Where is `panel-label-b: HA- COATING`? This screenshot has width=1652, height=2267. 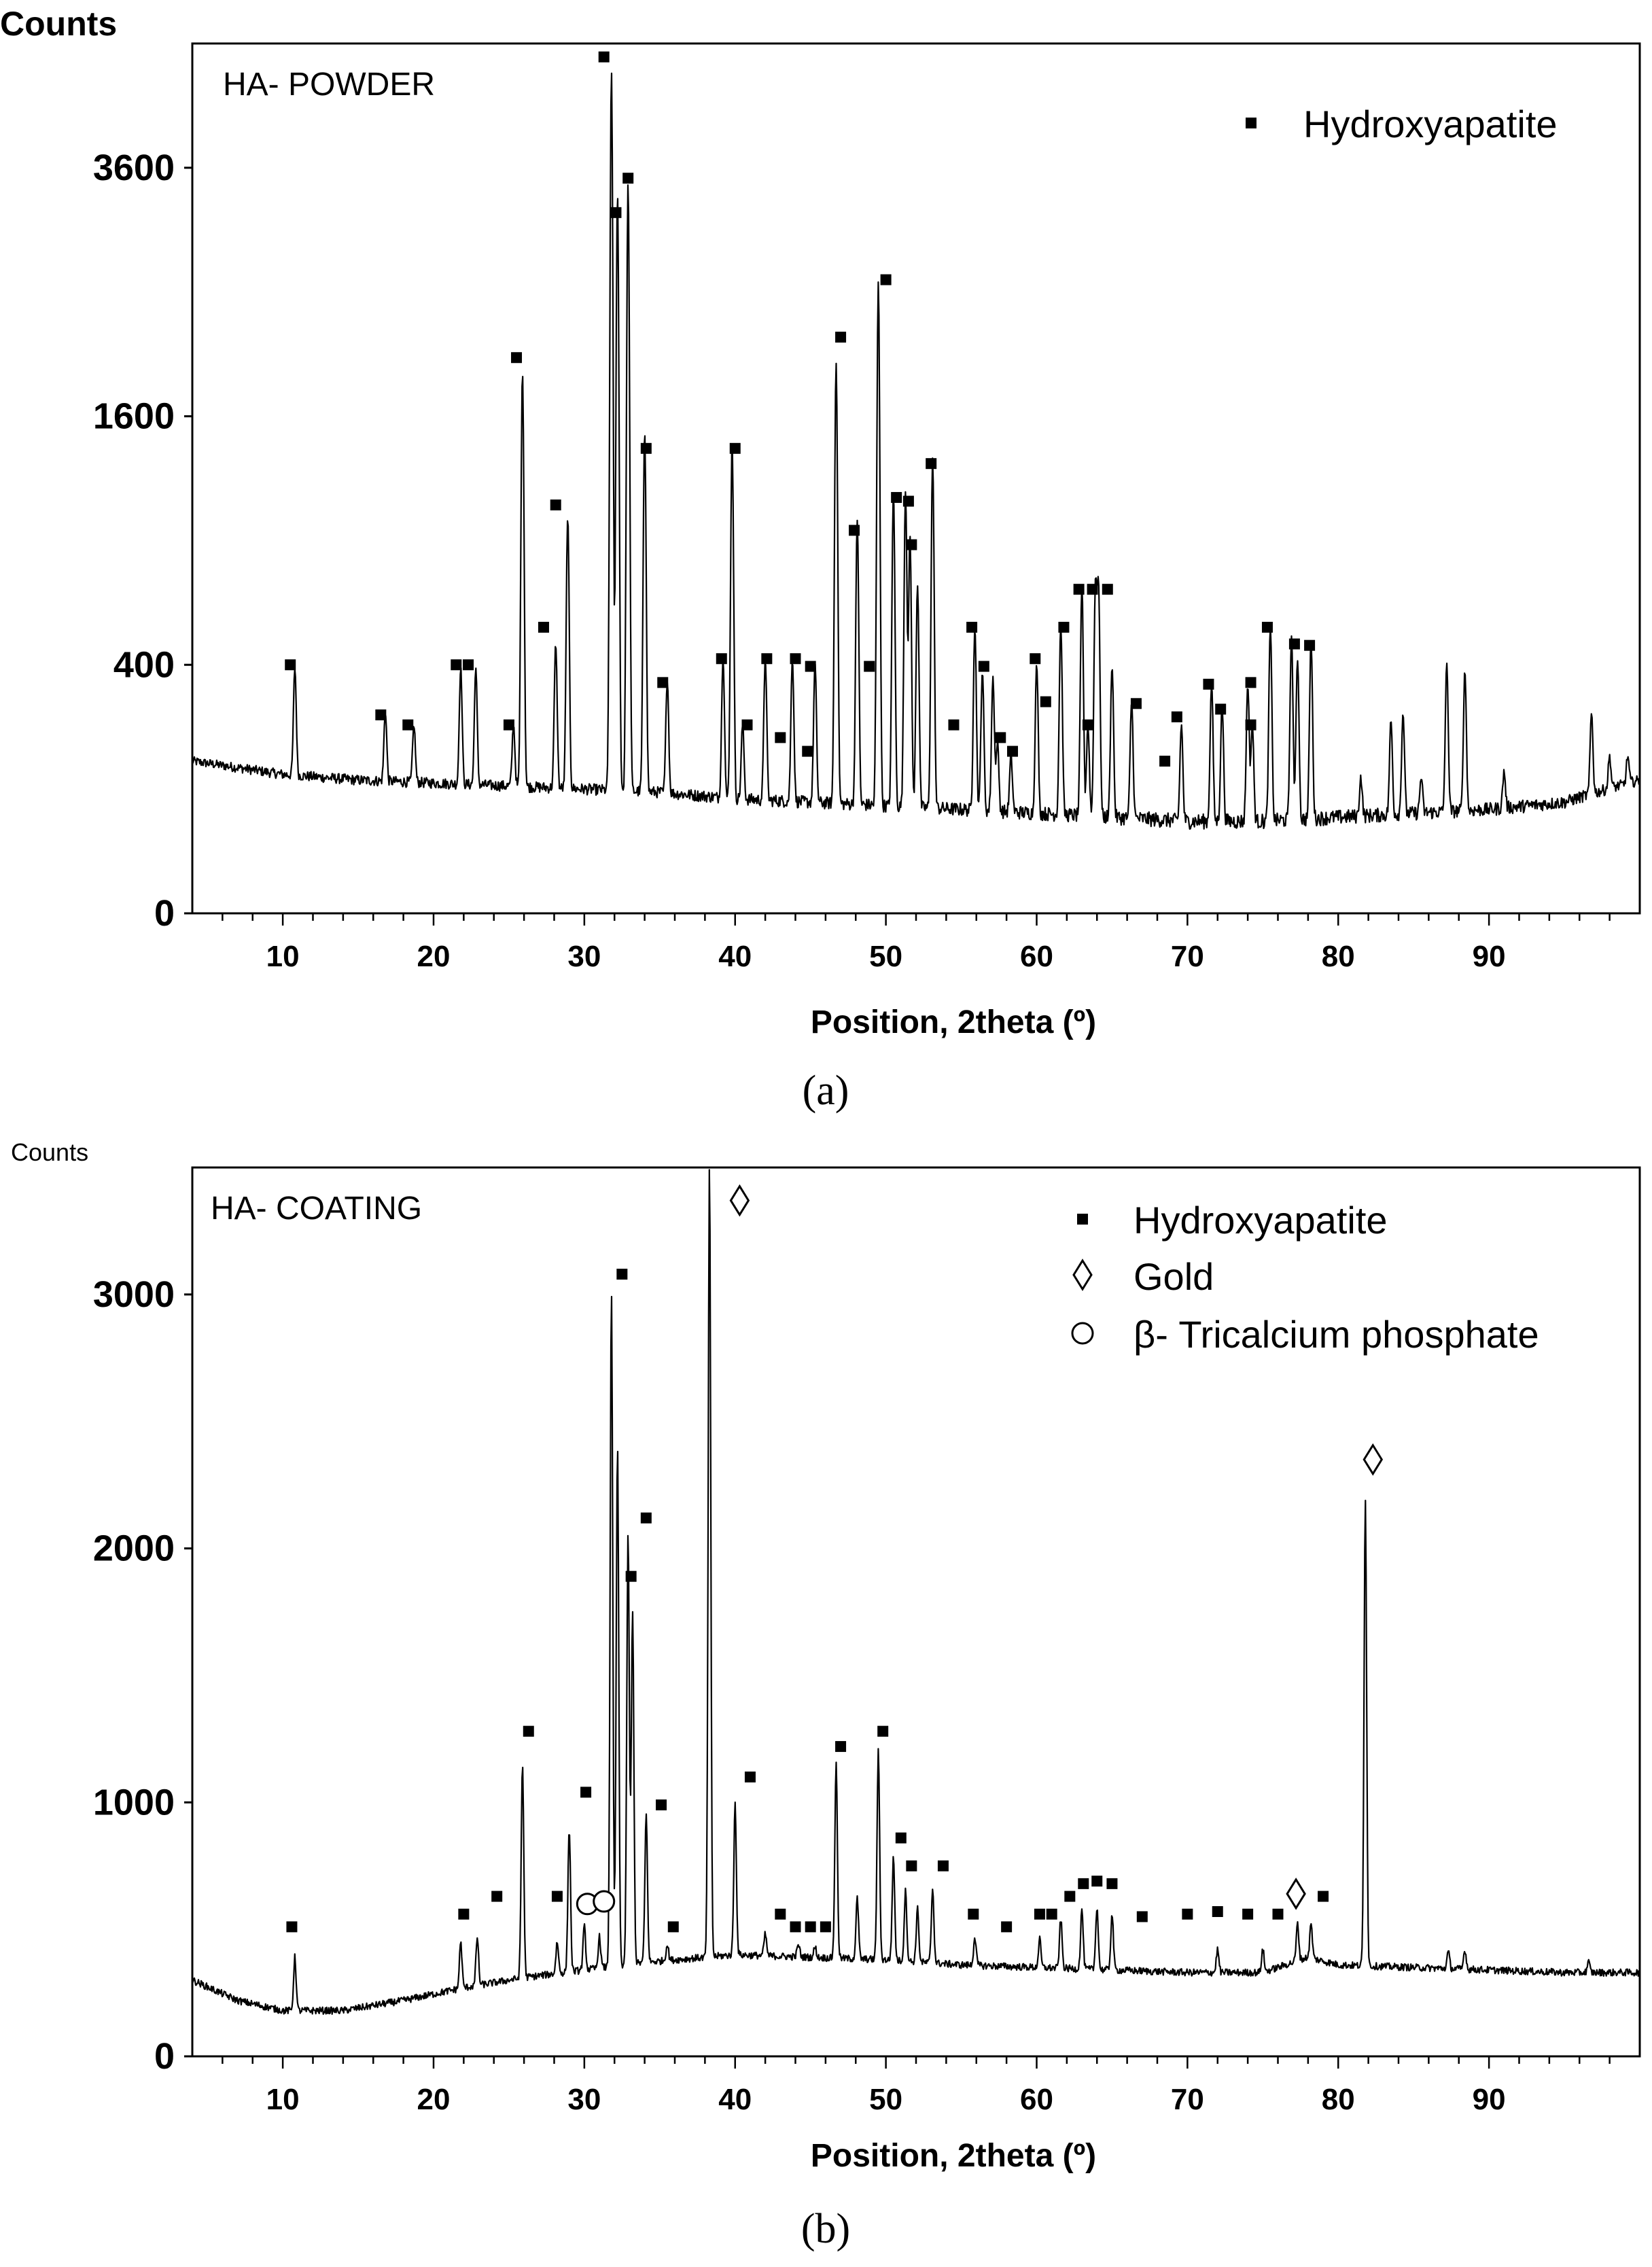 panel-label-b: HA- COATING is located at coordinates (316, 1209).